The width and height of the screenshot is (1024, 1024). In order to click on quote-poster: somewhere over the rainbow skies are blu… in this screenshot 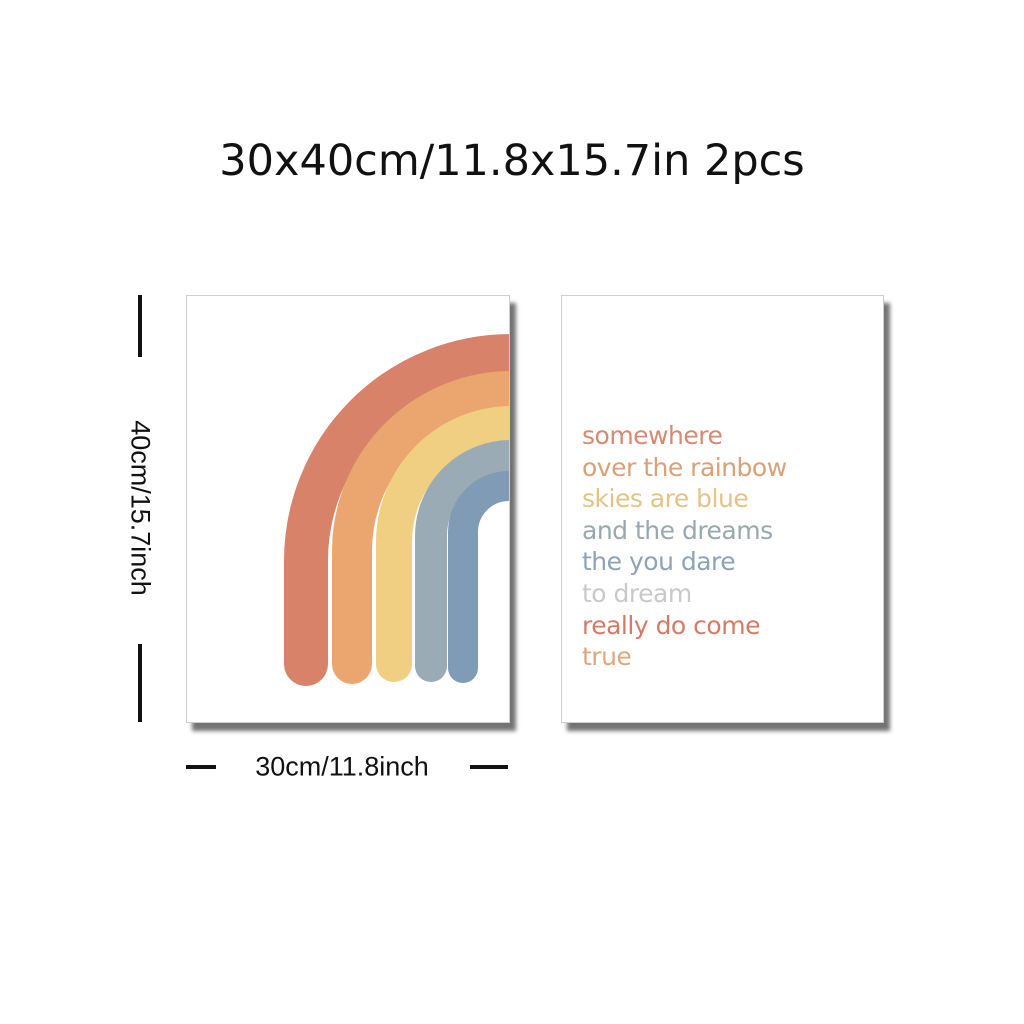, I will do `click(722, 509)`.